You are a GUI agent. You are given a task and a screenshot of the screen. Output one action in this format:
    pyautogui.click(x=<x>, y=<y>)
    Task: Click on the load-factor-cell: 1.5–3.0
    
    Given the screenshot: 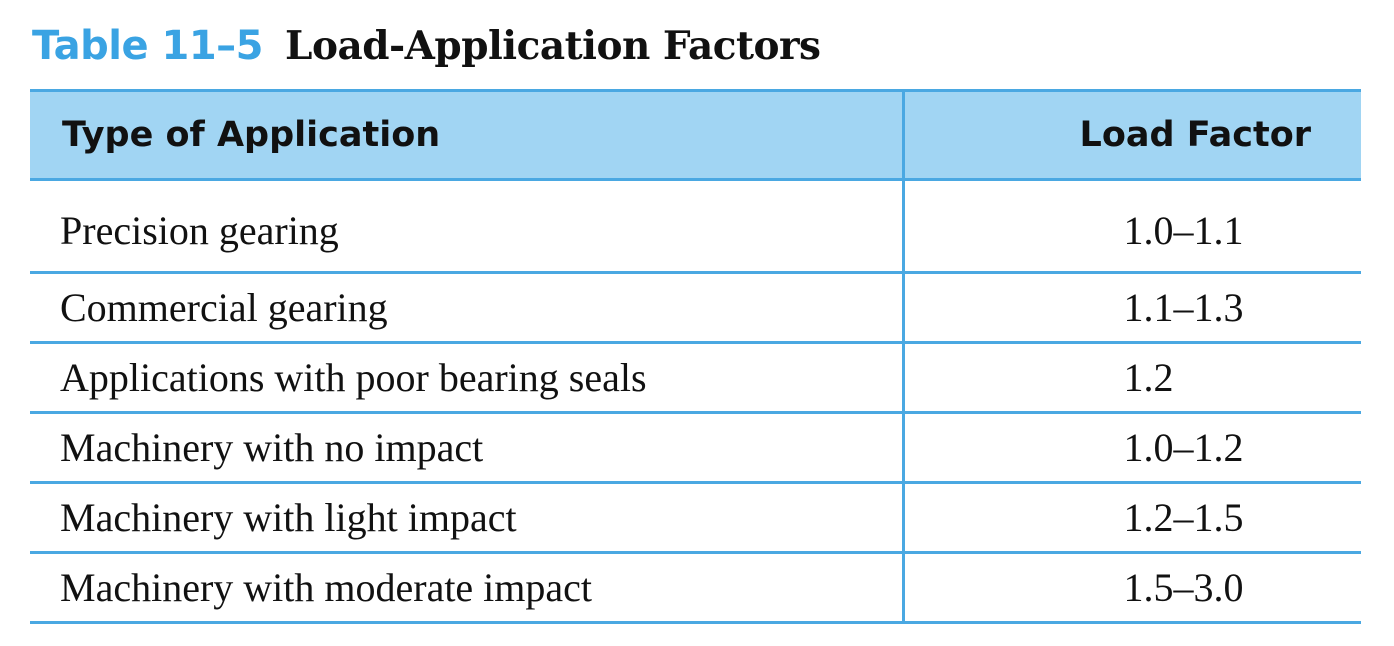 What is the action you would take?
    pyautogui.click(x=1132, y=588)
    